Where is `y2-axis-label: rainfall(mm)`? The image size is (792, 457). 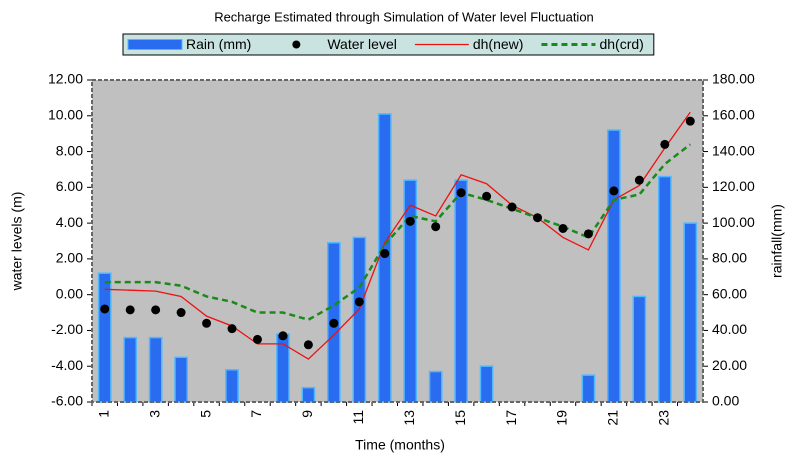 y2-axis-label: rainfall(mm) is located at coordinates (777, 241).